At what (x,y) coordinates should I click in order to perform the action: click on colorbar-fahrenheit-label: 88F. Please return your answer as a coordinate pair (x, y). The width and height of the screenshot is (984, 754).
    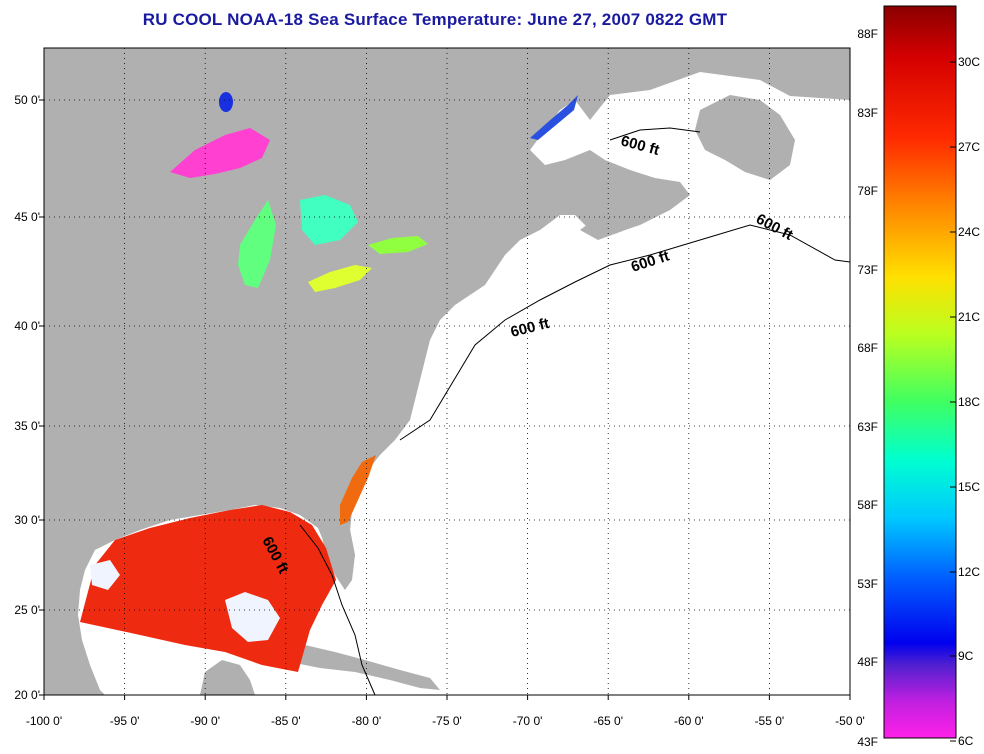
    Looking at the image, I should click on (867, 34).